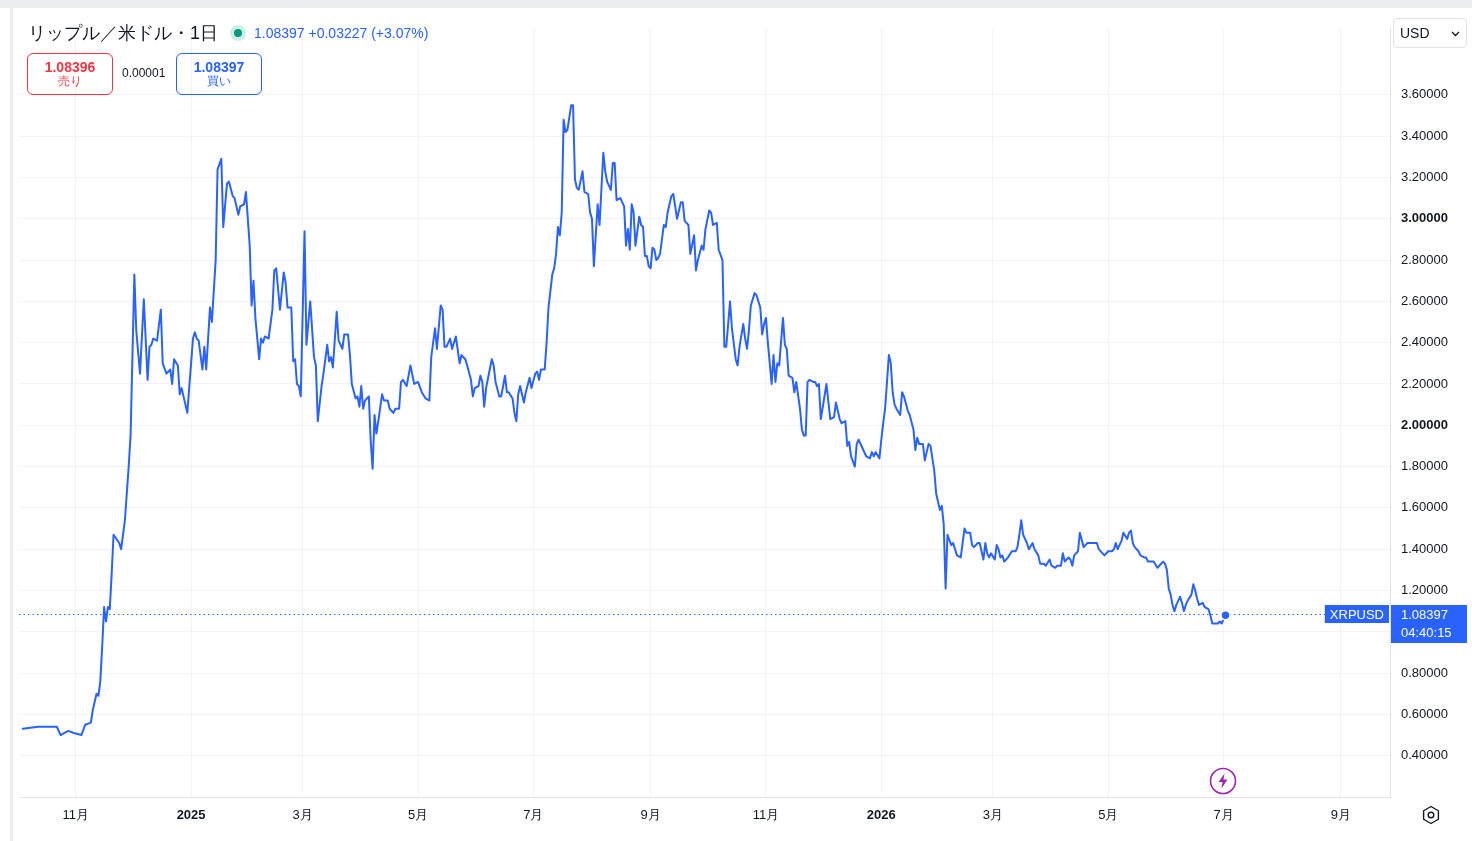 This screenshot has width=1472, height=841. Describe the element at coordinates (1424, 218) in the screenshot. I see `y-tick-label: 3.00000` at that location.